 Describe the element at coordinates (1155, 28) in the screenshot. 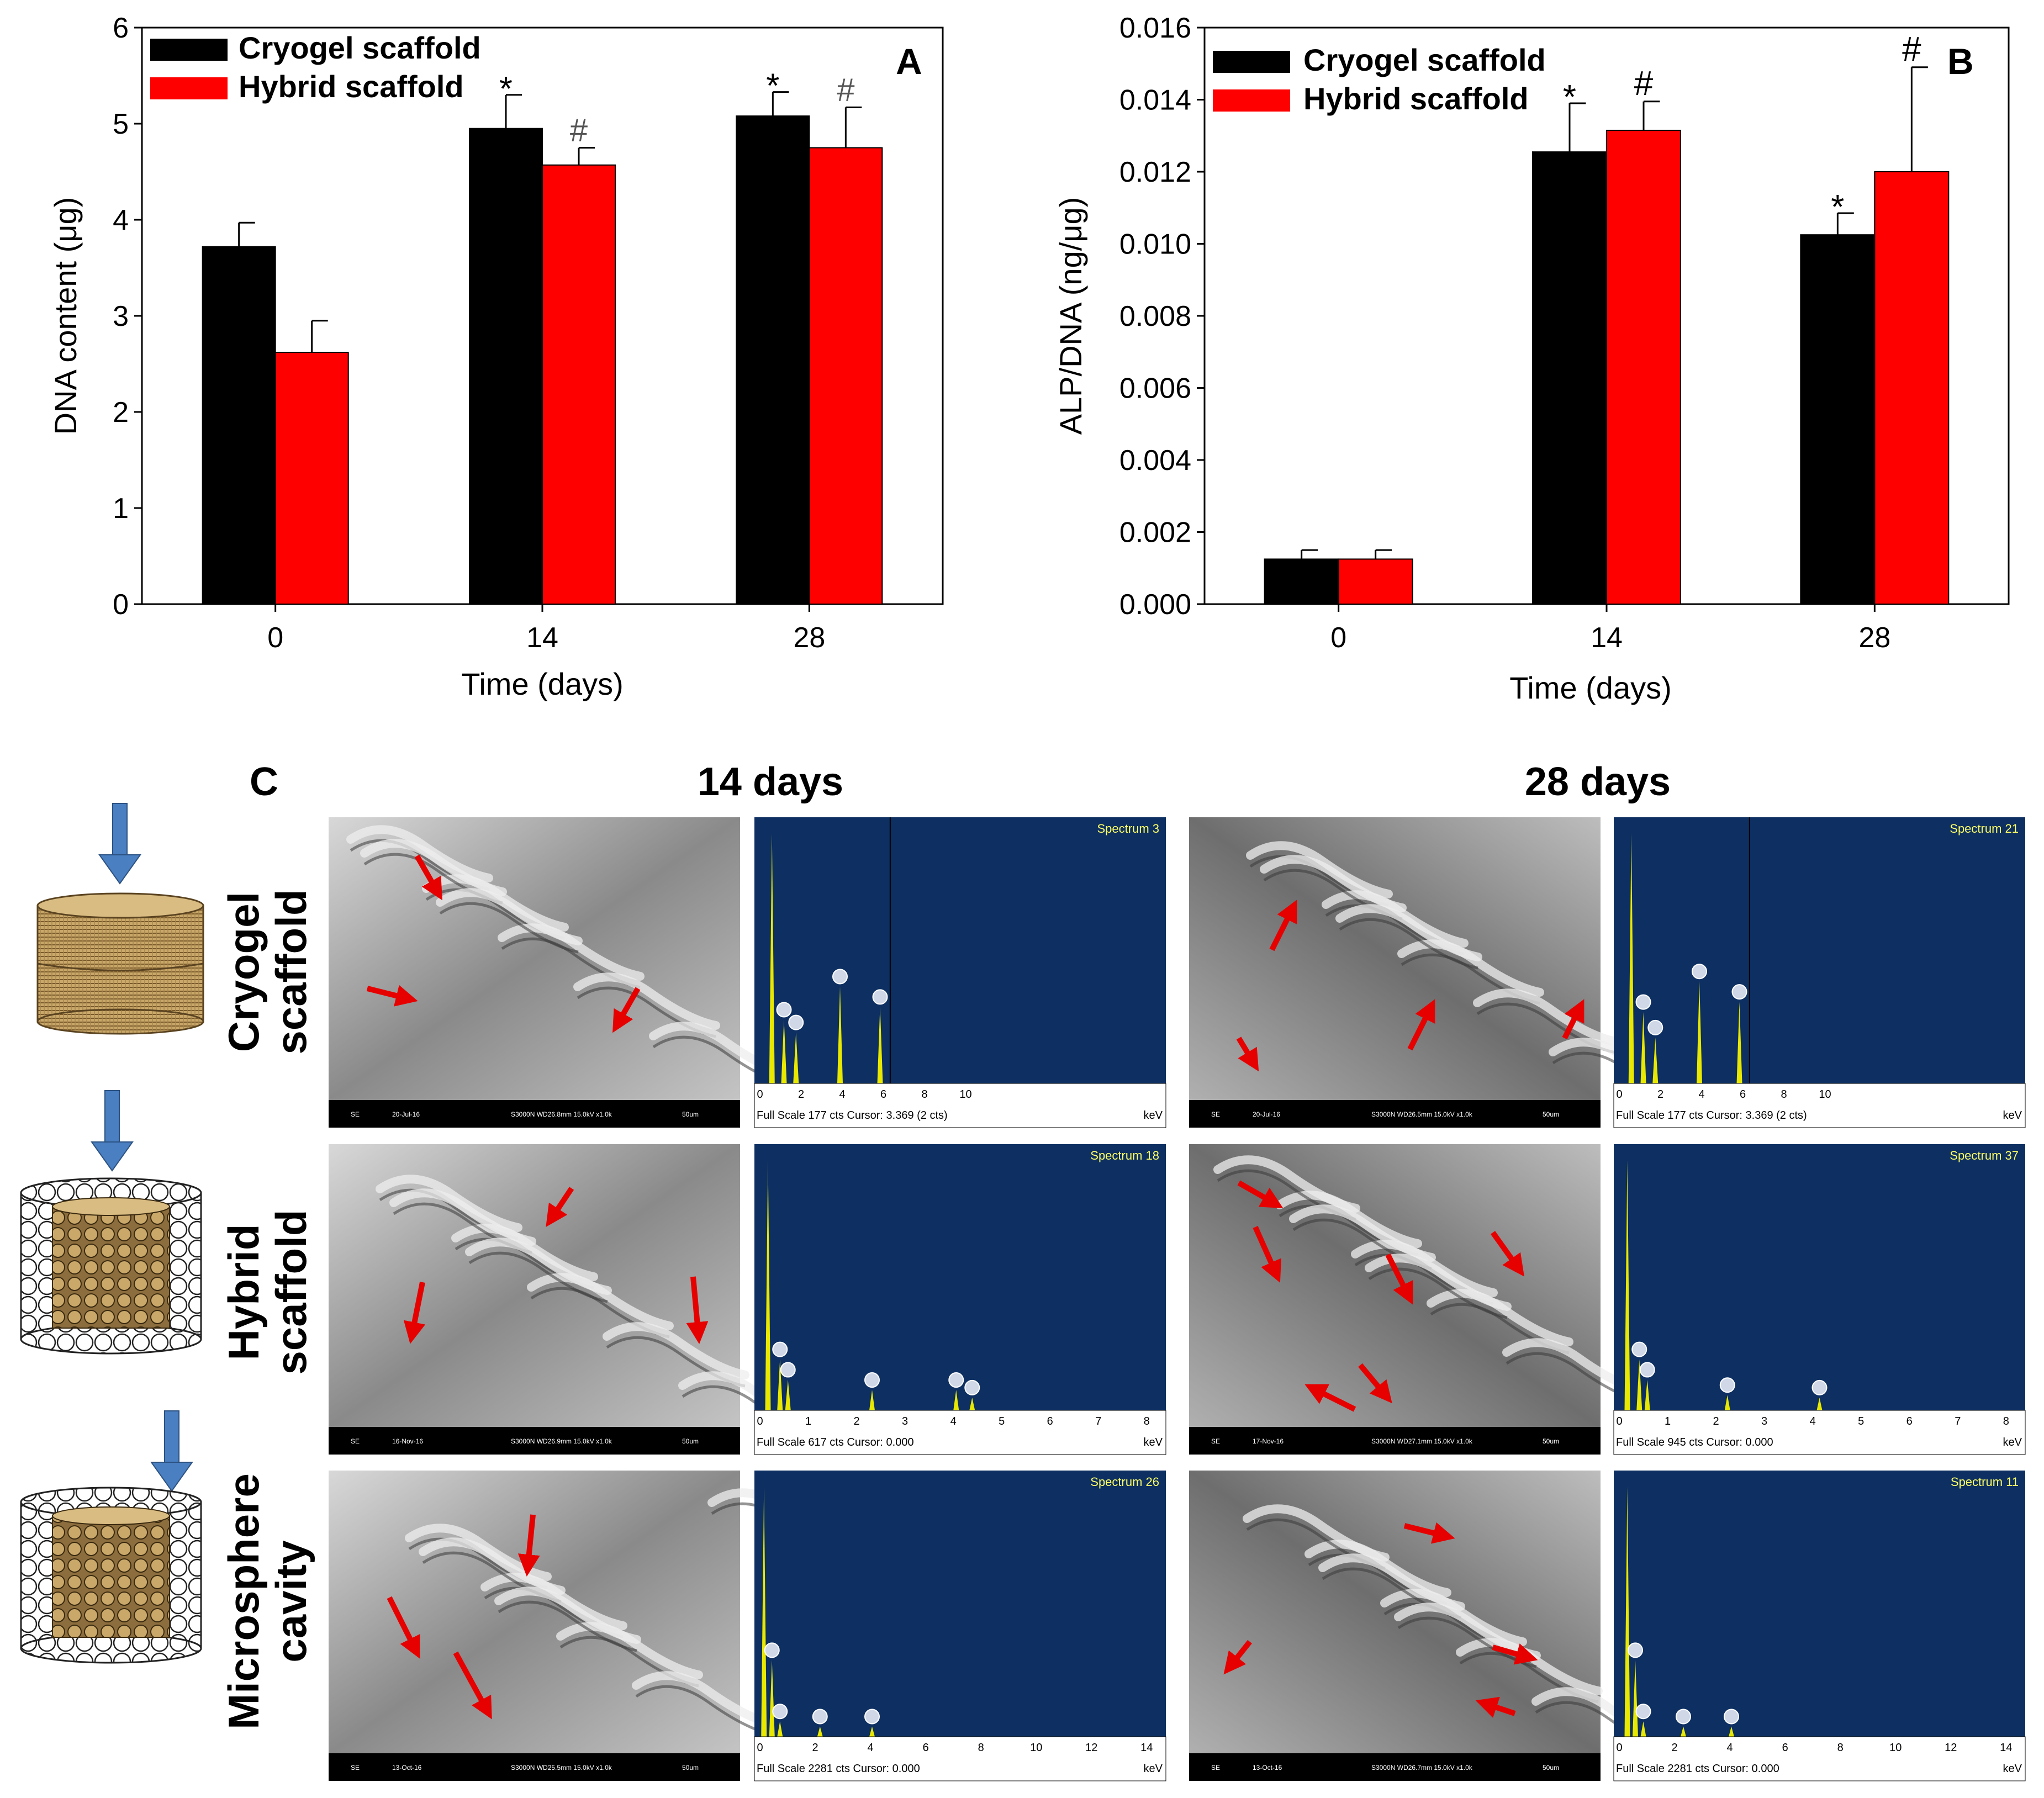

I see `y-tick-label: 0.016` at that location.